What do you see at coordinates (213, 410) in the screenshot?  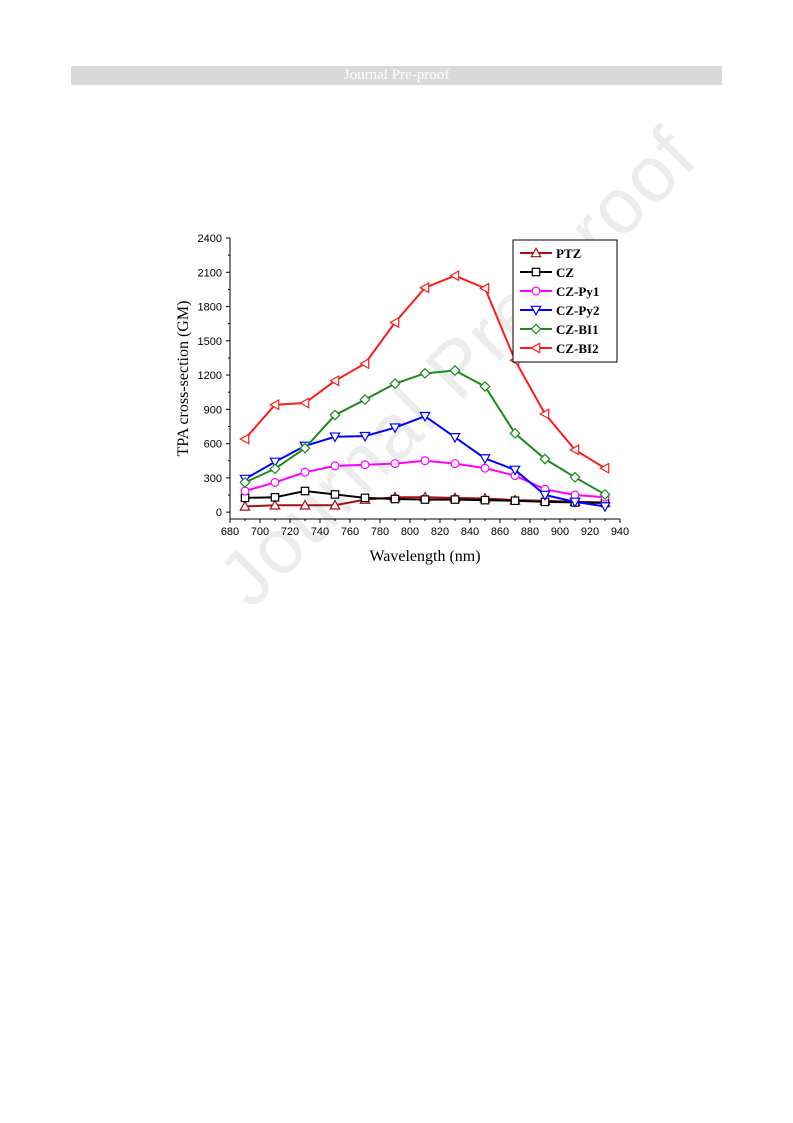 I see `y-tick-label: 900` at bounding box center [213, 410].